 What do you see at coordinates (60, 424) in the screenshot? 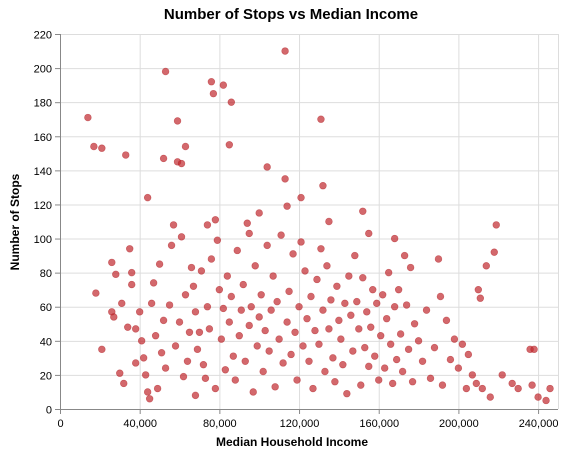
I see `x-tick-label: 0` at bounding box center [60, 424].